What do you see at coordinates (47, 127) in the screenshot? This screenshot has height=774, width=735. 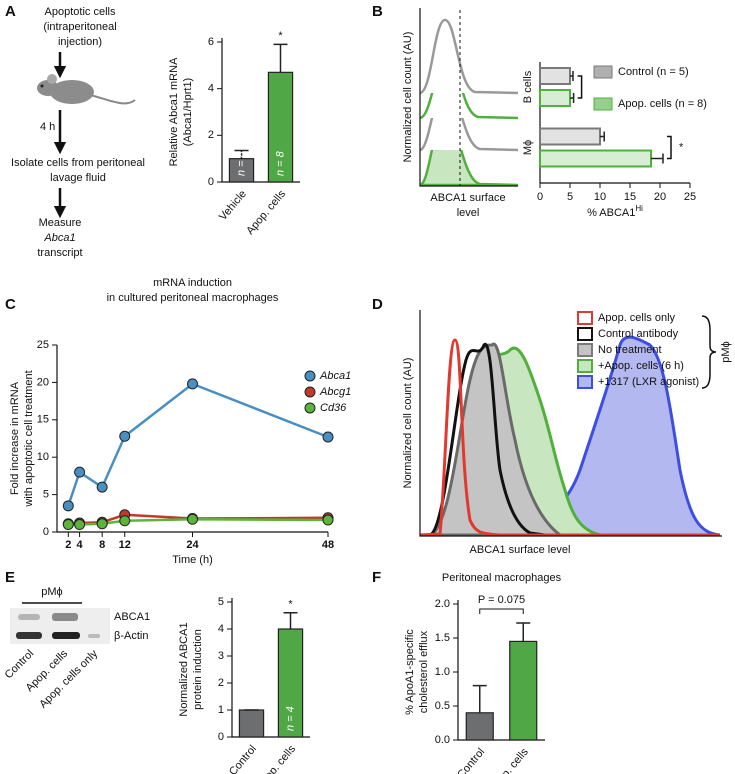 I see `step-text: 4 h` at bounding box center [47, 127].